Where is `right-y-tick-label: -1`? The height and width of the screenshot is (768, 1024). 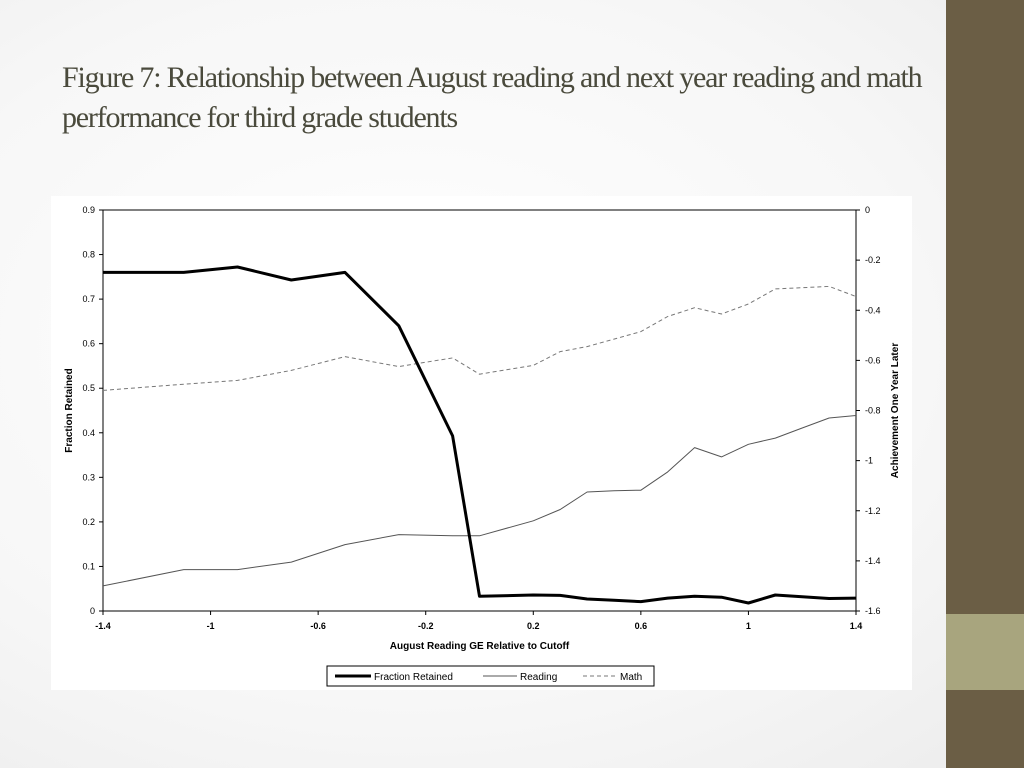
right-y-tick-label: -1 is located at coordinates (869, 461).